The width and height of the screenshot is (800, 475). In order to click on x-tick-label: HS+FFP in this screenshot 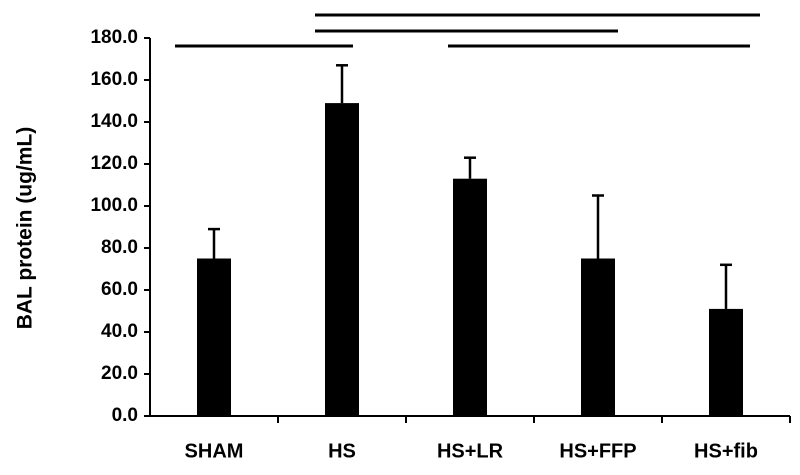, I will do `click(597, 451)`.